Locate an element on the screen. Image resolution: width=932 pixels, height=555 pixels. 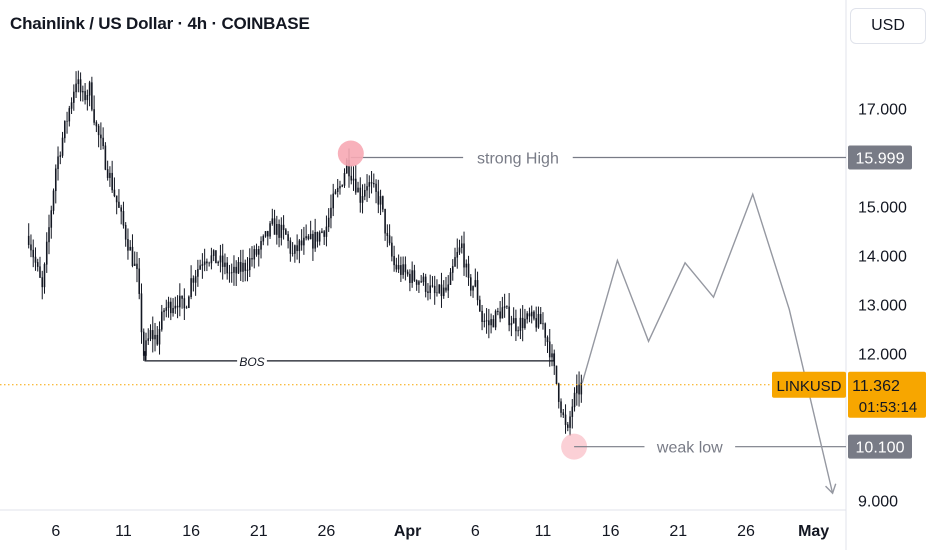
projection-arrowhead is located at coordinates (831, 489).